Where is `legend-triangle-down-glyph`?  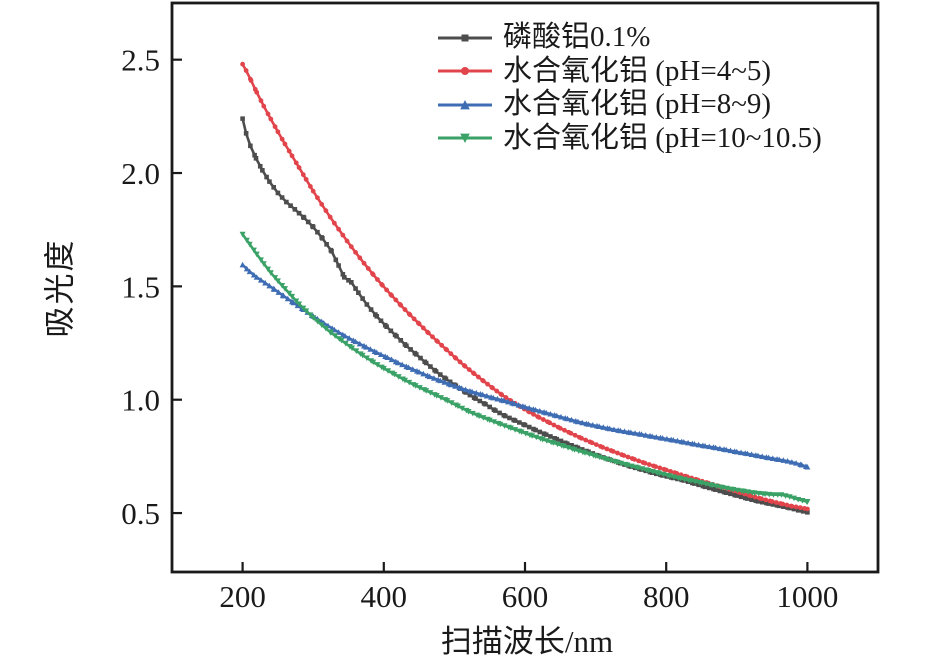 legend-triangle-down-glyph is located at coordinates (465, 138).